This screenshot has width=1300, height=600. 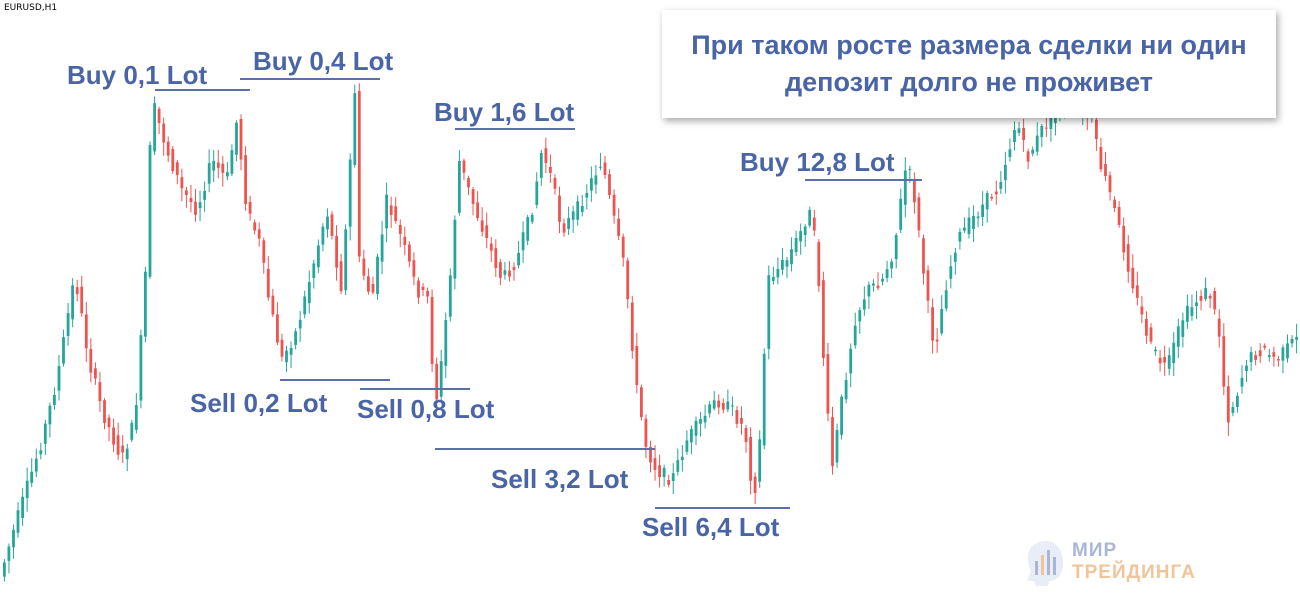 I want to click on trade-label-buy-0-1: Buy 0,1 Lot, so click(x=137, y=75).